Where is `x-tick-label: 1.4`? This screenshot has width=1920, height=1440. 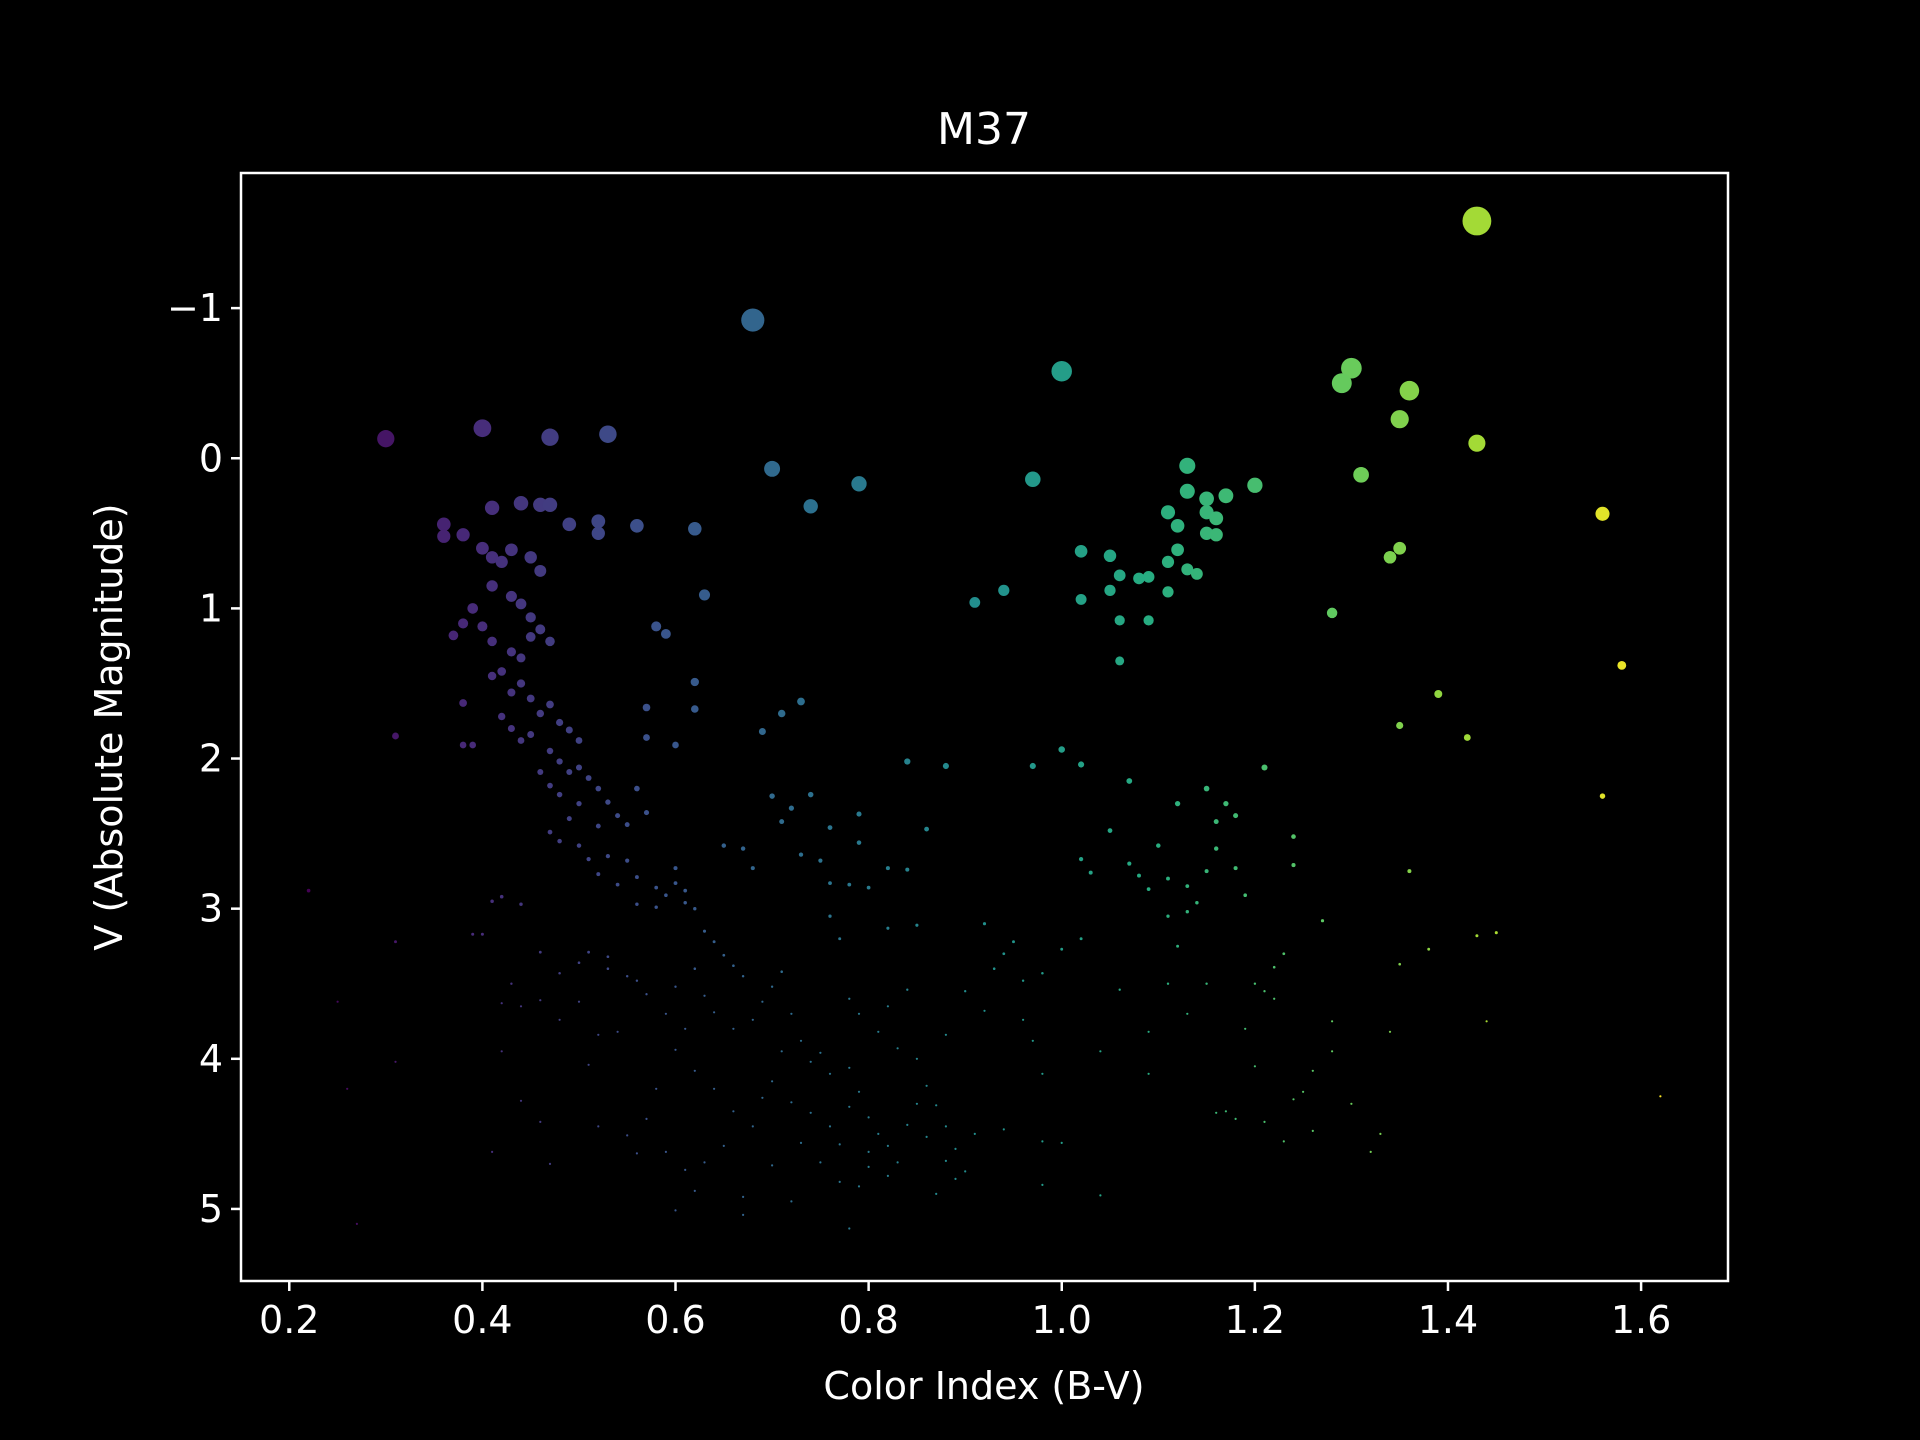 x-tick-label: 1.4 is located at coordinates (1448, 1320).